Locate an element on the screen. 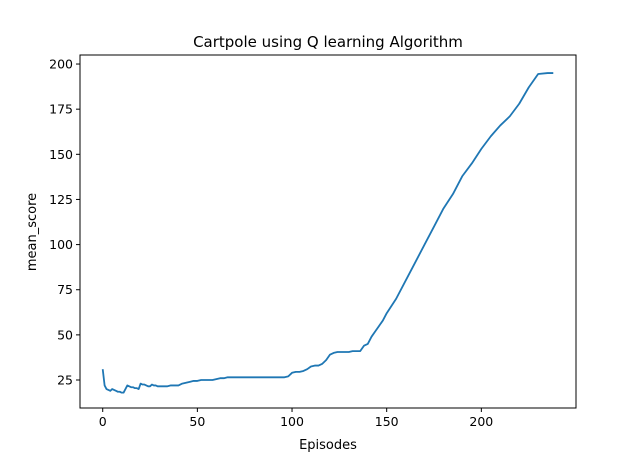  y-axis-label: mean_score is located at coordinates (32, 232).